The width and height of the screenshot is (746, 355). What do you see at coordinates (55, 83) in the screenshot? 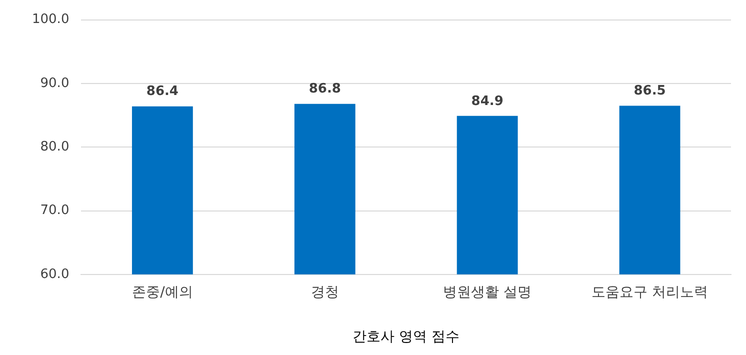
I see `y-tick-label: 90.0` at bounding box center [55, 83].